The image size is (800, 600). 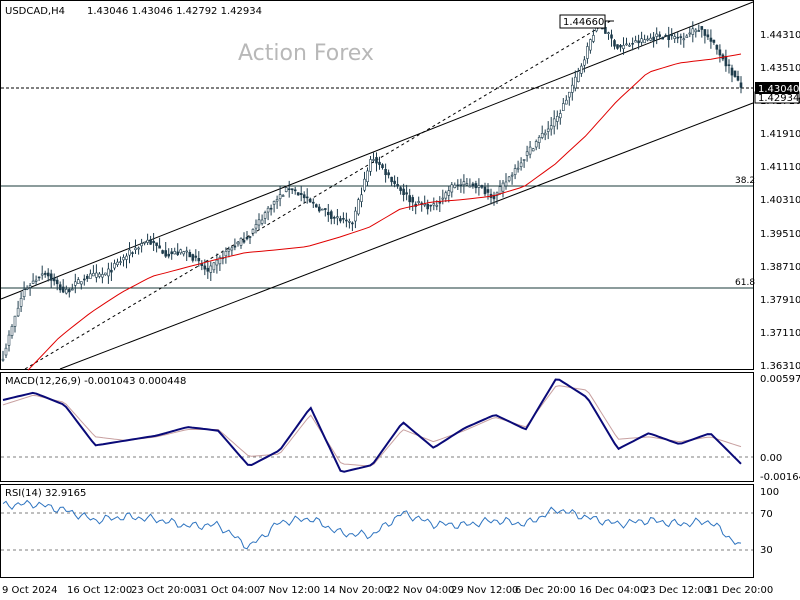 I want to click on macd-title: MACD(12,26,9) -0.001043 0.000448, so click(x=95, y=381).